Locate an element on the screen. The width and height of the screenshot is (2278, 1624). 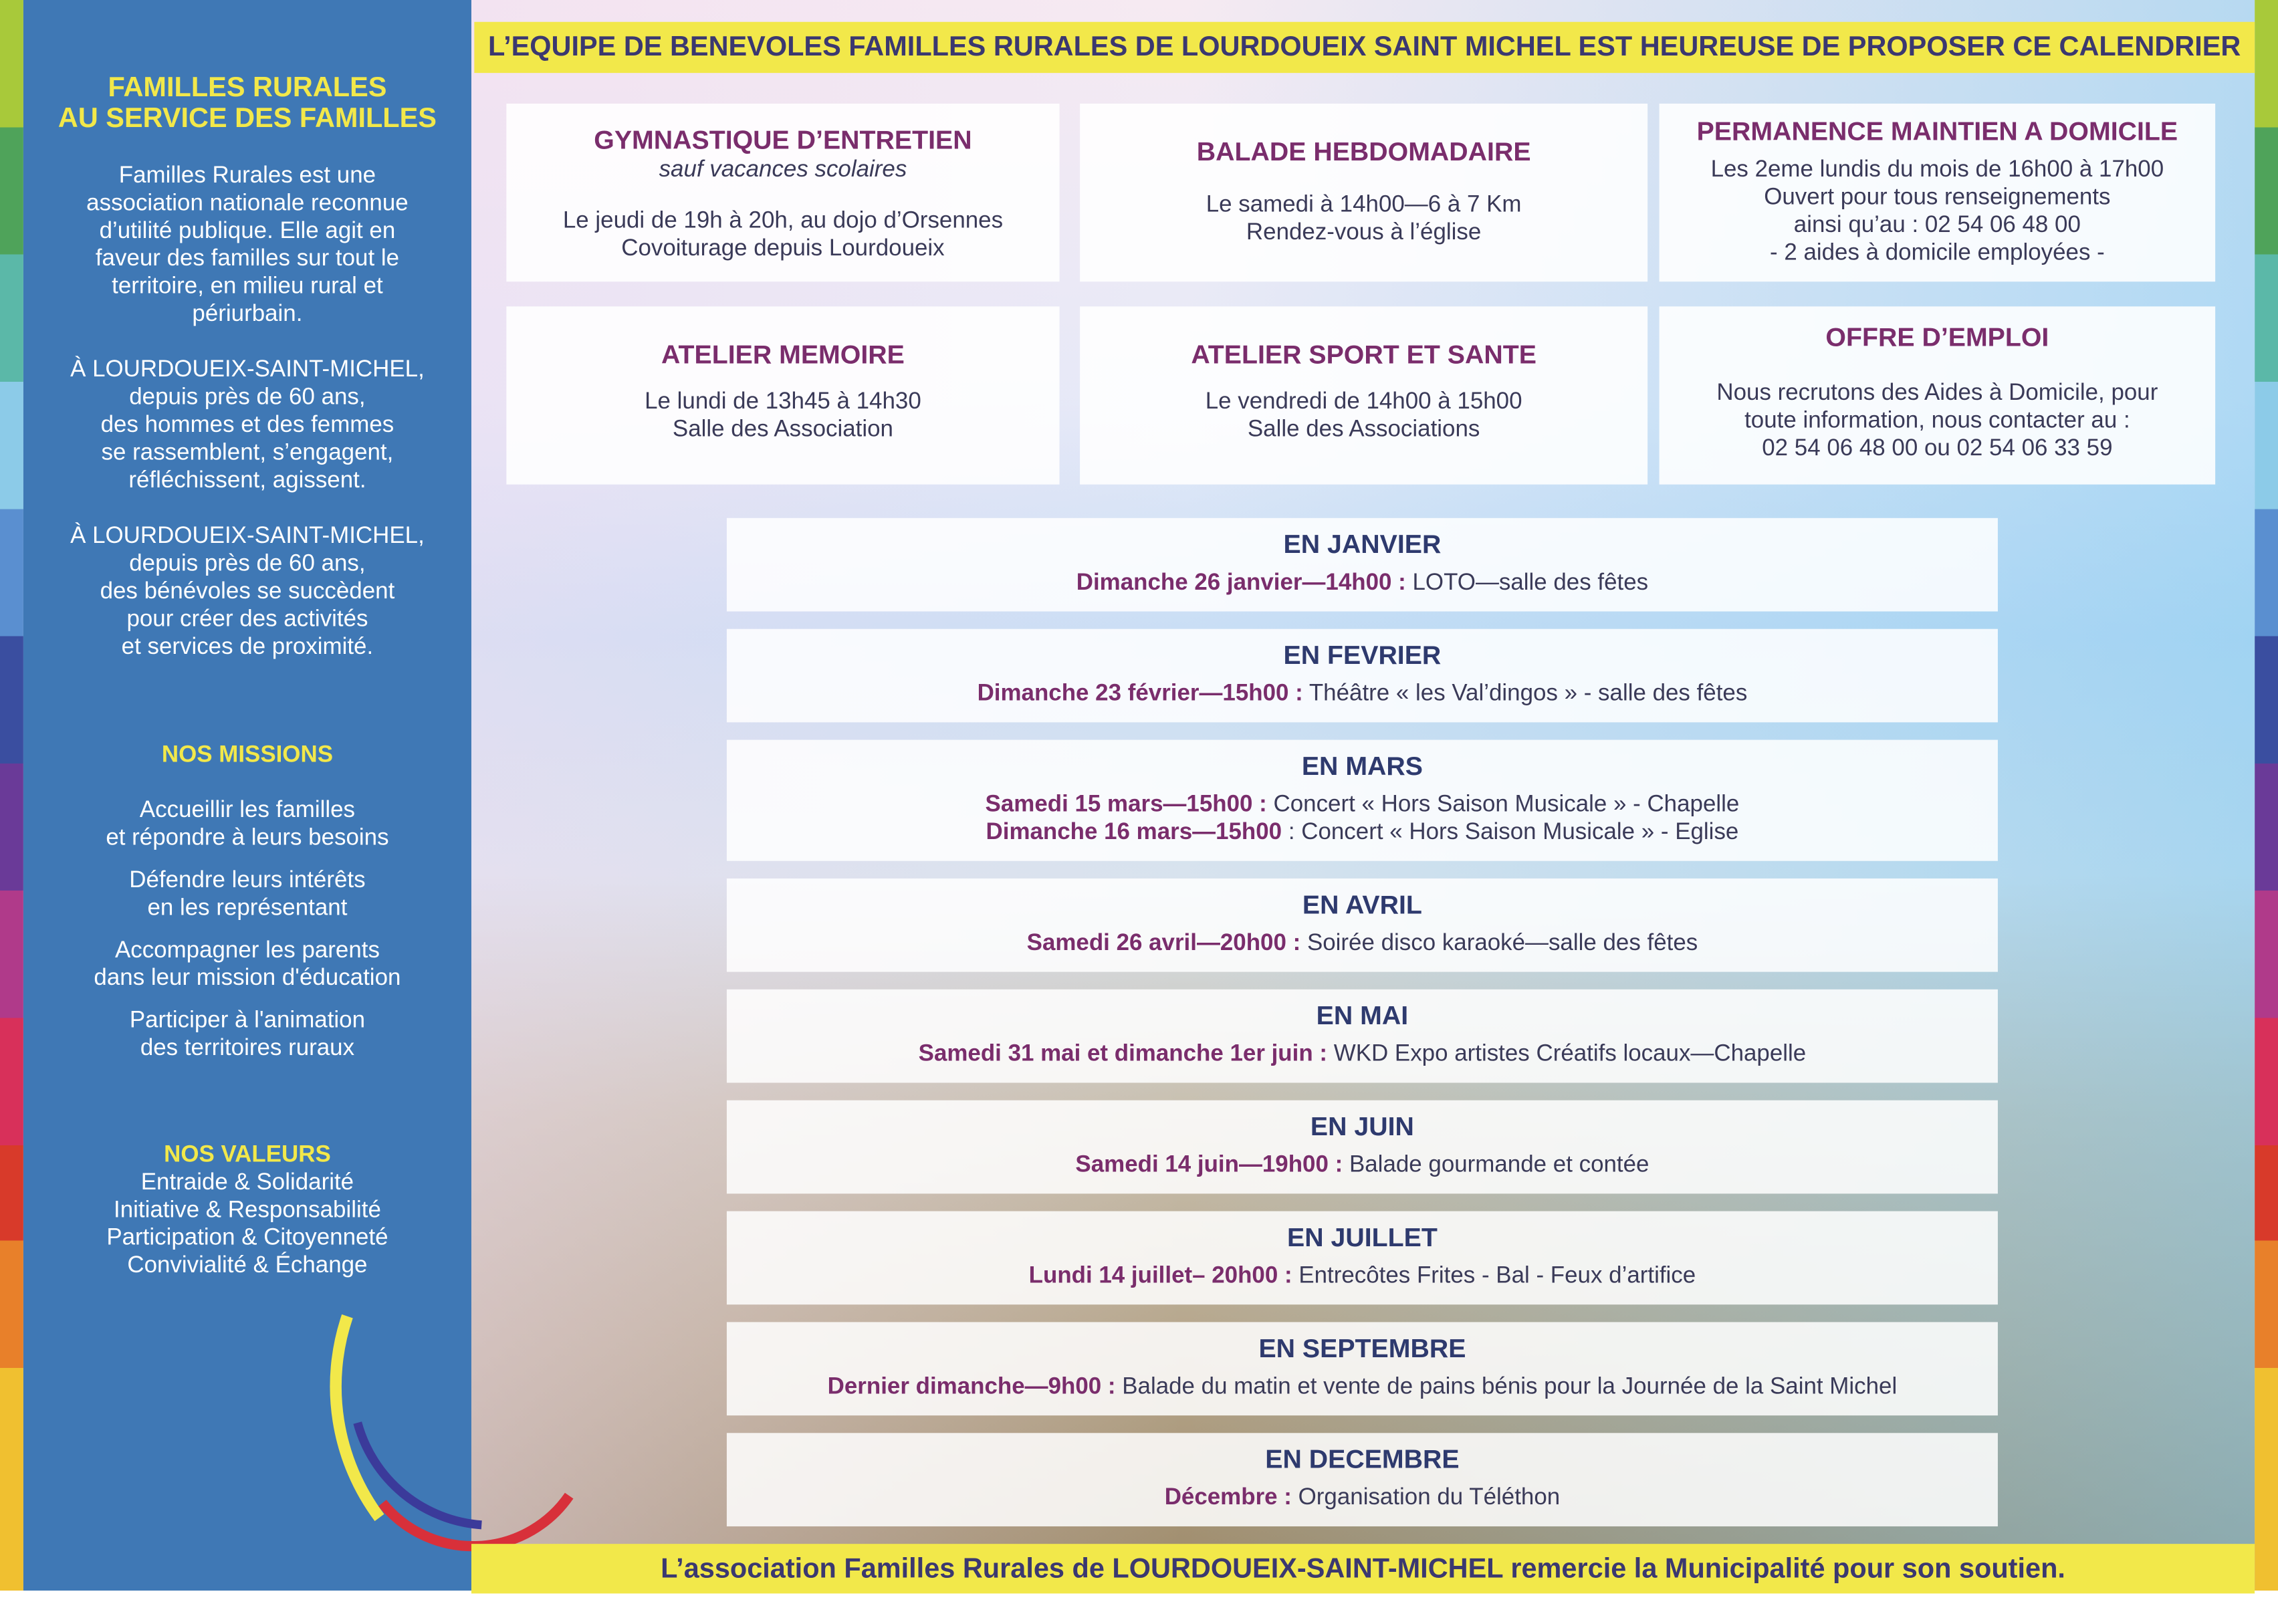
text-line: Rendez-vous à l’église is located at coordinates (1364, 232).